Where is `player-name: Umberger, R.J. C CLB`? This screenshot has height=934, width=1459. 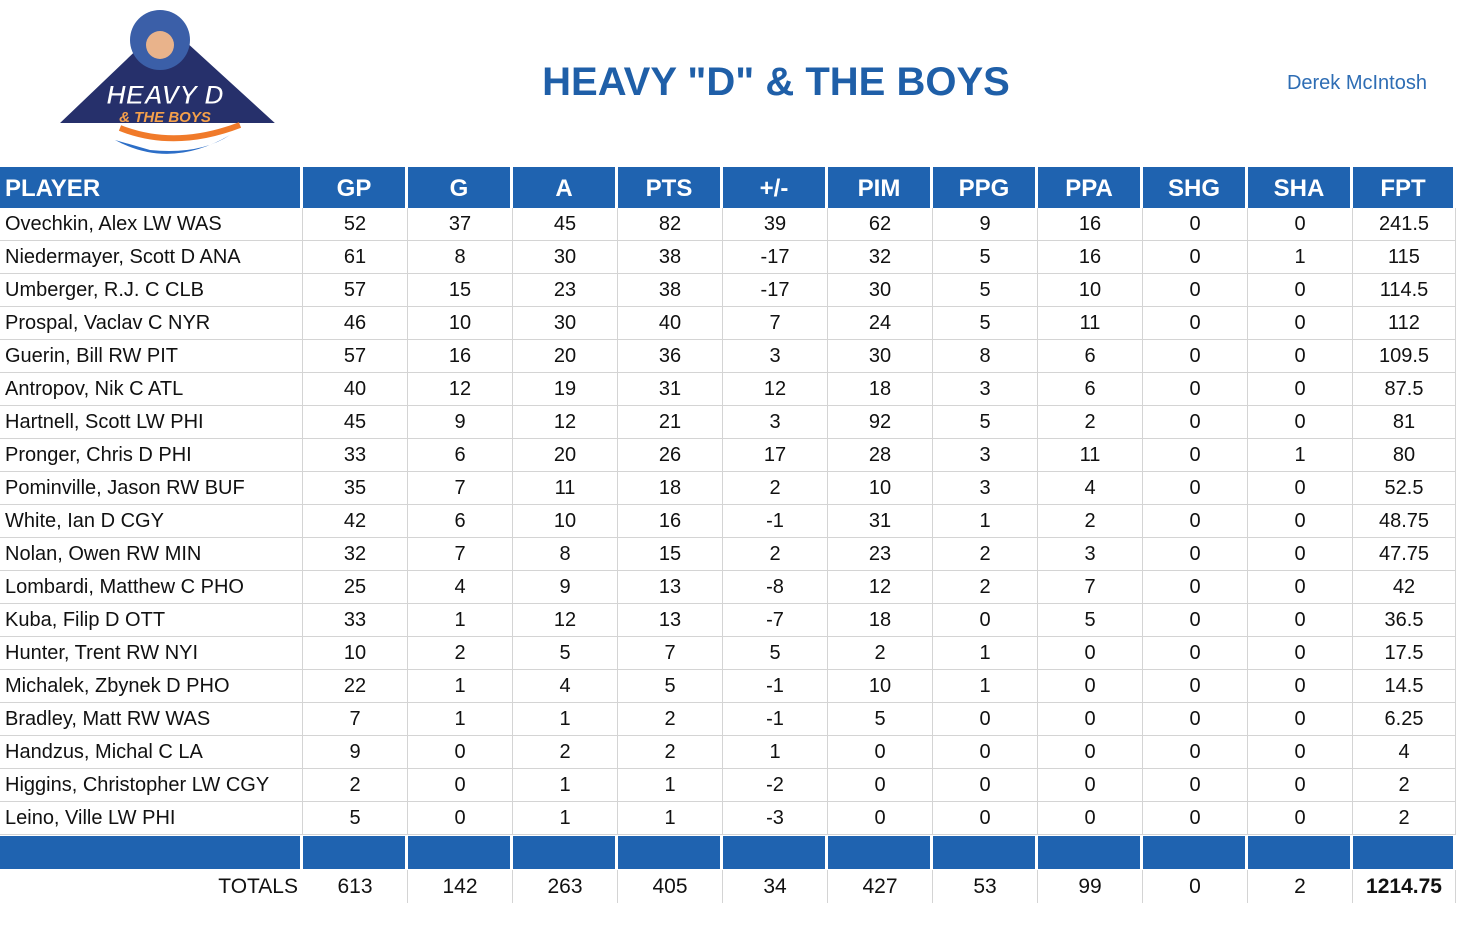
player-name: Umberger, R.J. C CLB is located at coordinates (151, 290).